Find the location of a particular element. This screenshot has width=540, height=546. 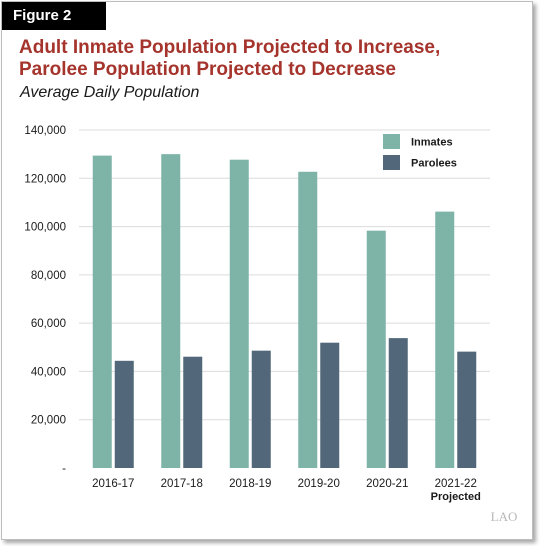

y-tick-label: 140,000 is located at coordinates (45, 131).